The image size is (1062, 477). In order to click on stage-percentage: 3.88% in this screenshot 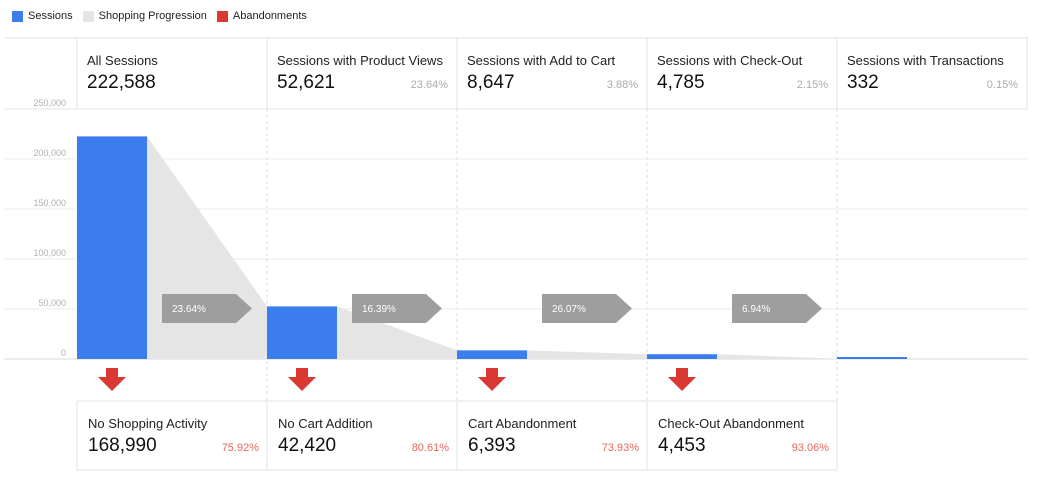, I will do `click(622, 85)`.